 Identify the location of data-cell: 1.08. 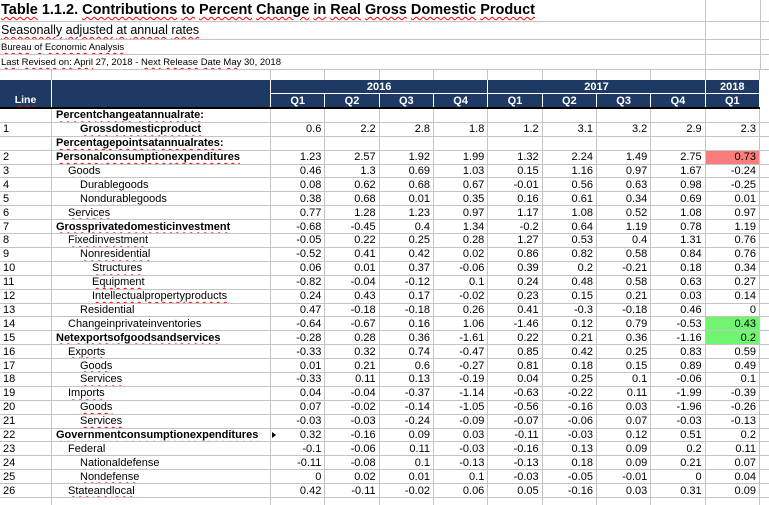
(678, 213).